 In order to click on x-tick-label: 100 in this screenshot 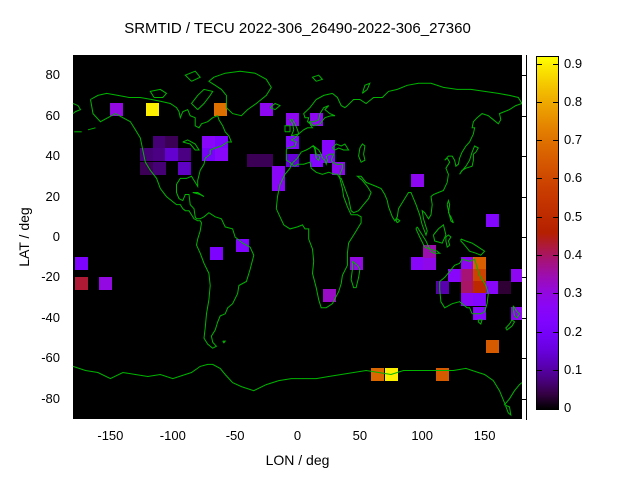, I will do `click(422, 435)`.